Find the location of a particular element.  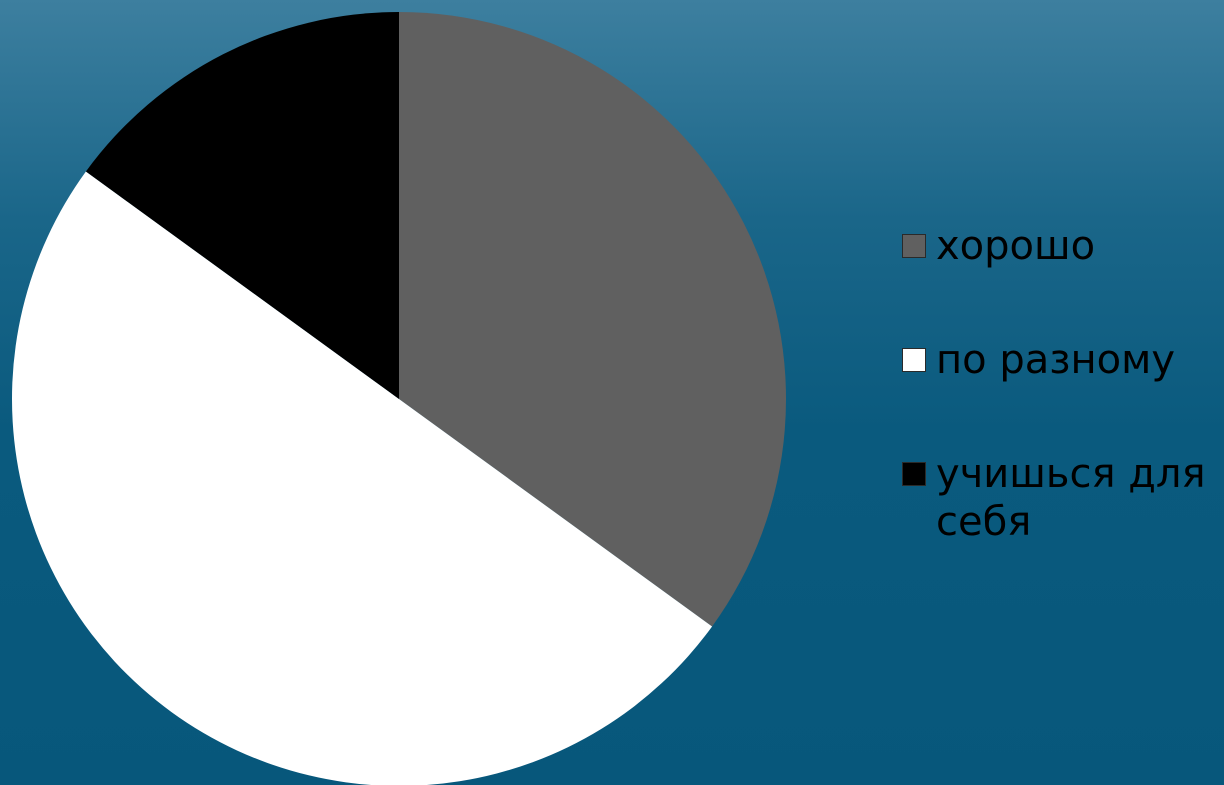

pie-slice-uchishsya-dlya-sebya is located at coordinates (242, 205).